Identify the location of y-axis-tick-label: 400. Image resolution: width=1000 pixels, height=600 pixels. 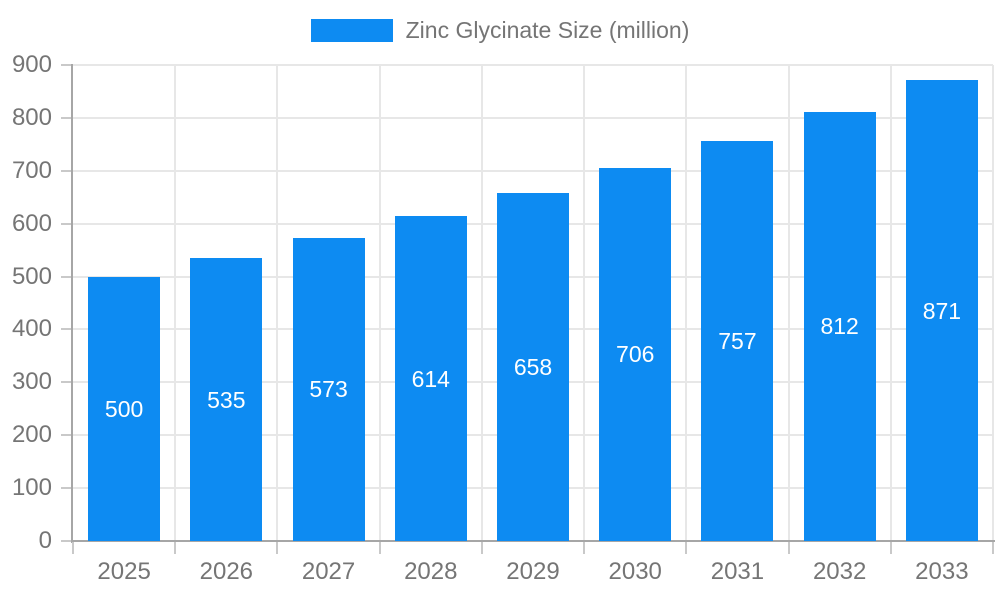
(31, 329).